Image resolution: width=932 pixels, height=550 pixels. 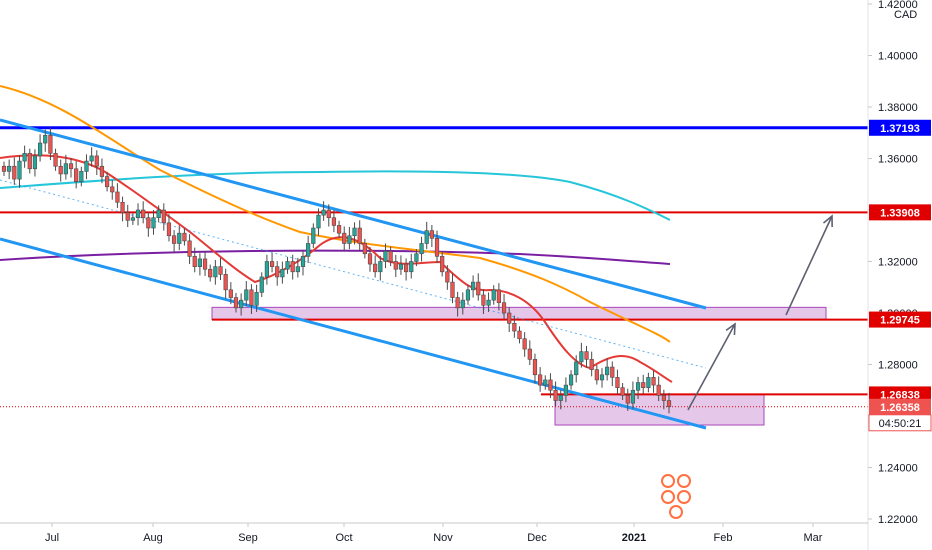 I want to click on price-tag: 1.37193, so click(x=900, y=127).